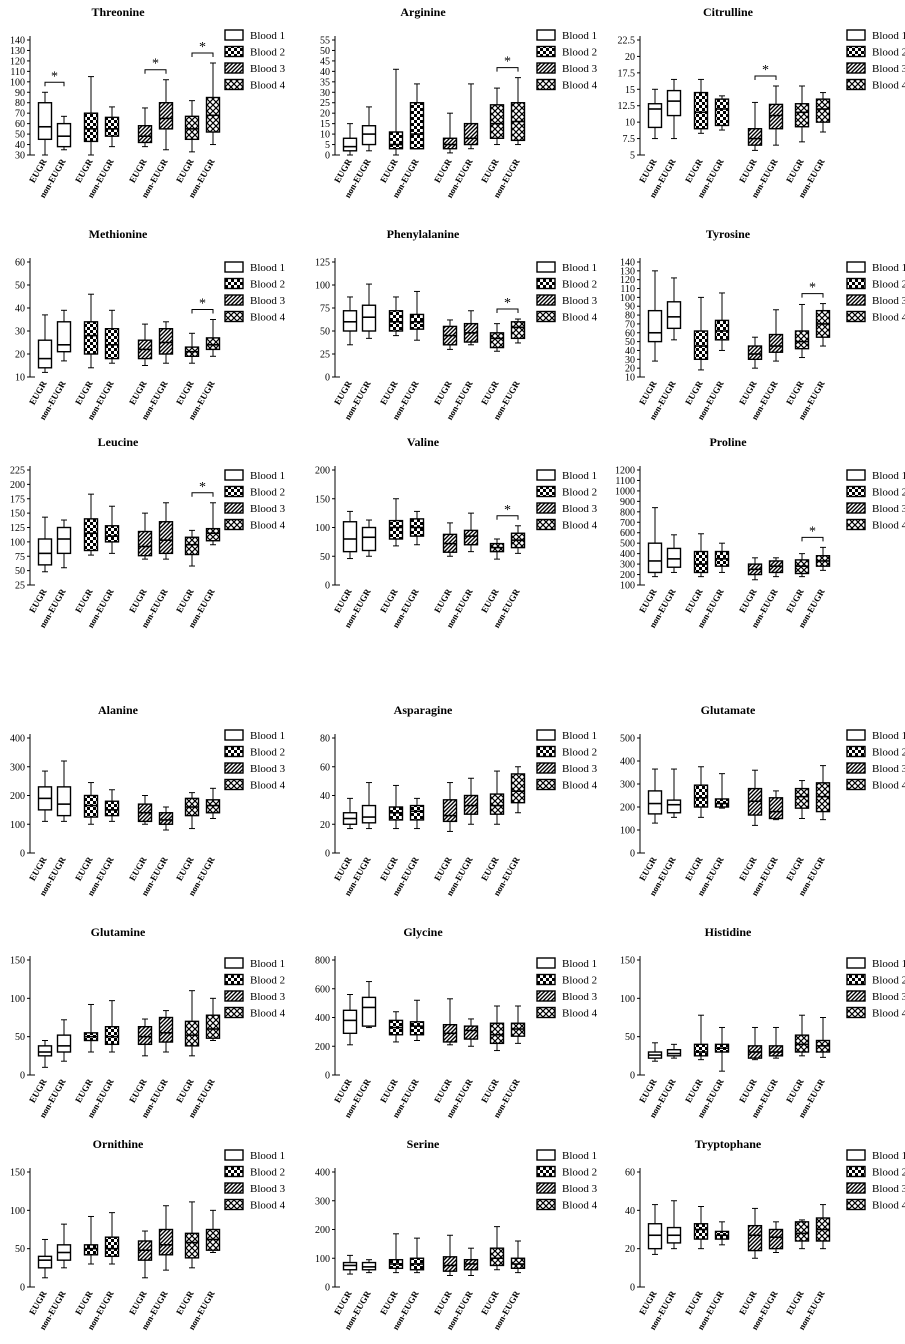 The image size is (905, 1344). I want to click on chart-title: Citrulline, so click(728, 12).